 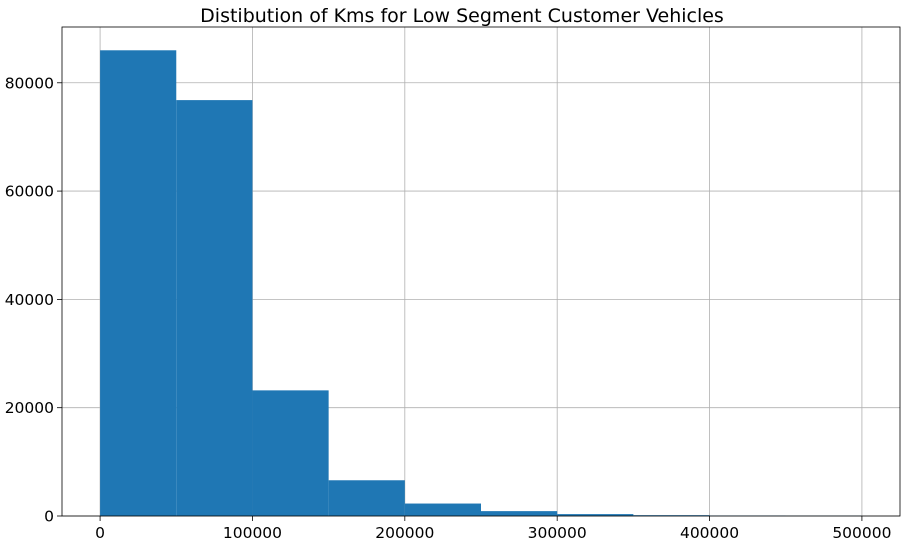 What do you see at coordinates (29, 300) in the screenshot?
I see `y-tick-label: 40000` at bounding box center [29, 300].